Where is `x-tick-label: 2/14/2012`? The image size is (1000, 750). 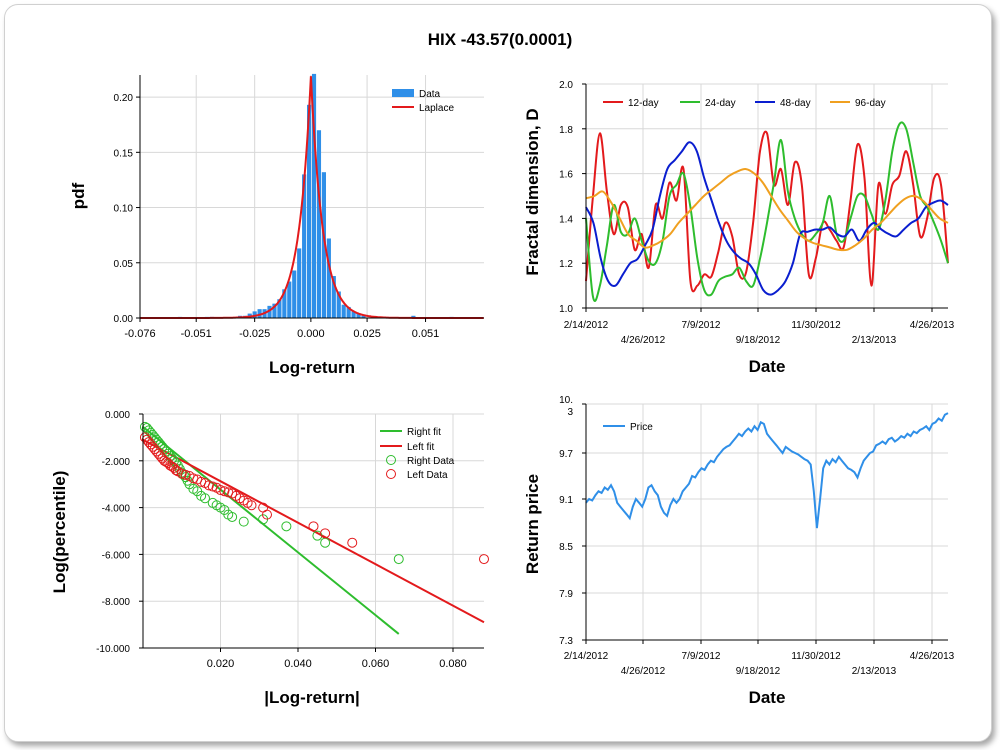
x-tick-label: 2/14/2012 is located at coordinates (586, 656).